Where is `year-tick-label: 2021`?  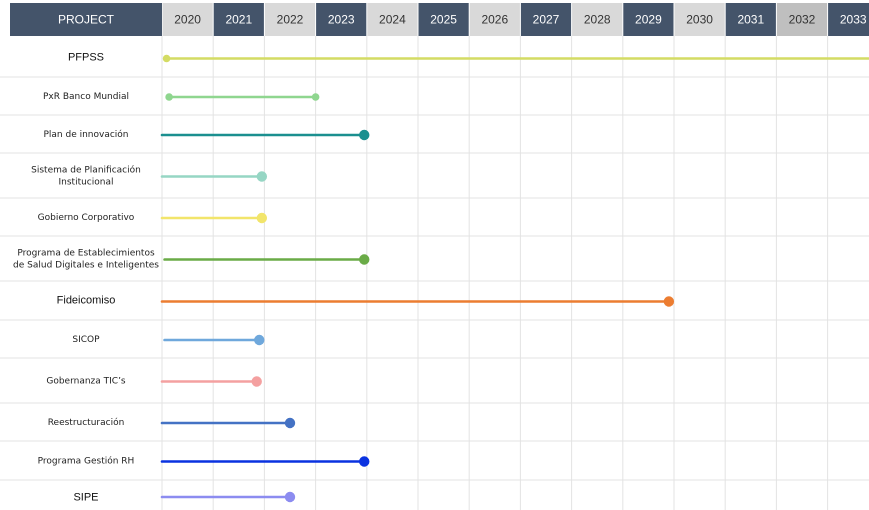 year-tick-label: 2021 is located at coordinates (238, 20).